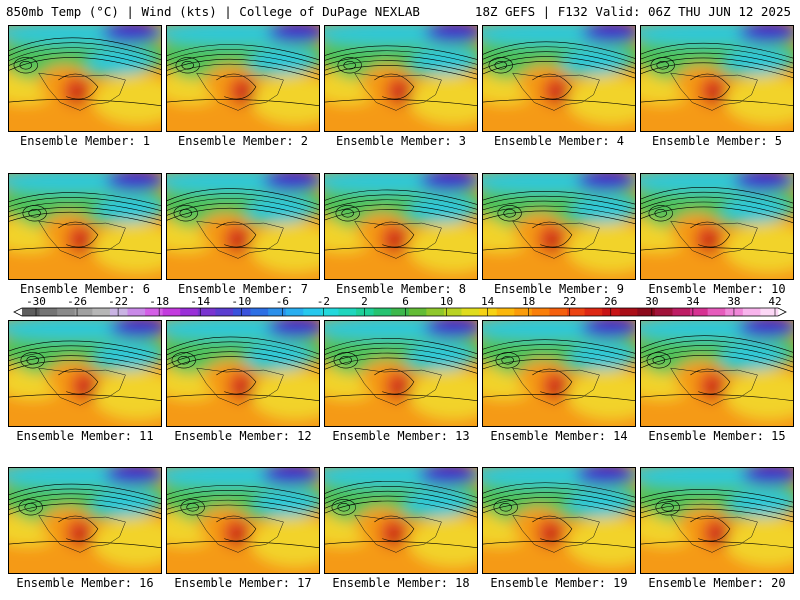  I want to click on colorbar-outline, so click(400, 312).